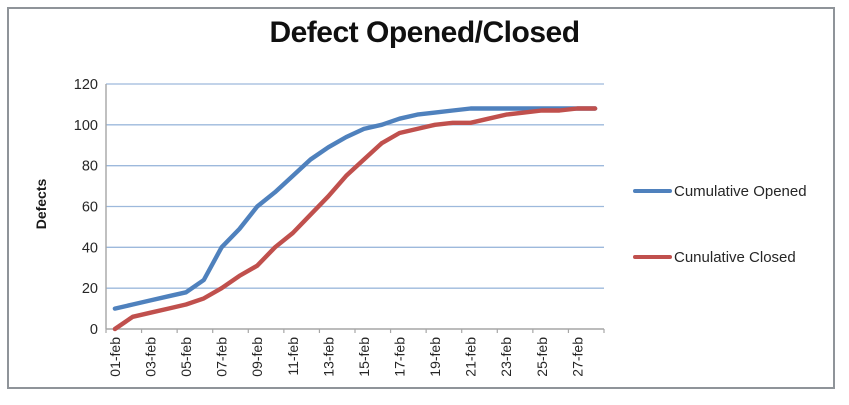  Describe the element at coordinates (94, 330) in the screenshot. I see `y-tick-label: 0` at that location.